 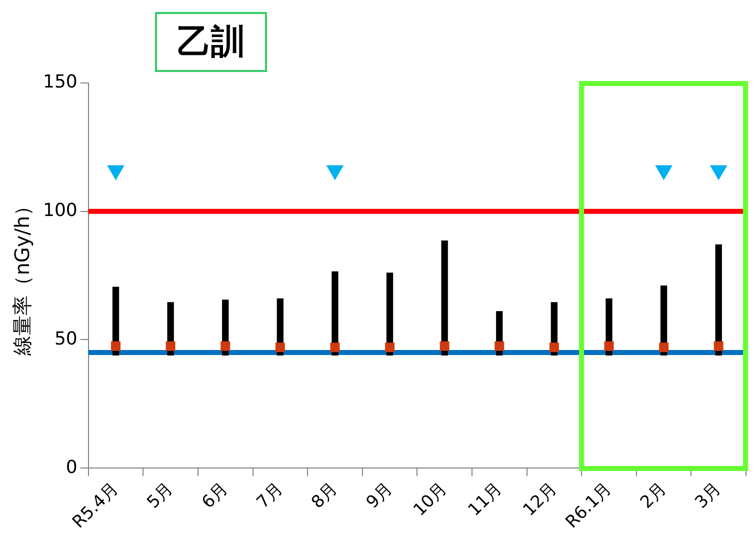 I want to click on x-tick-label: 11月, so click(x=485, y=499).